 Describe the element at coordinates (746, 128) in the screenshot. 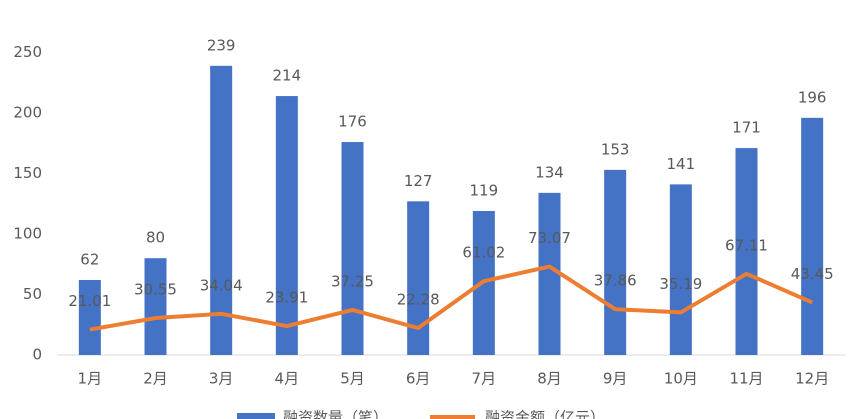

I see `bar-value-label: 171` at that location.